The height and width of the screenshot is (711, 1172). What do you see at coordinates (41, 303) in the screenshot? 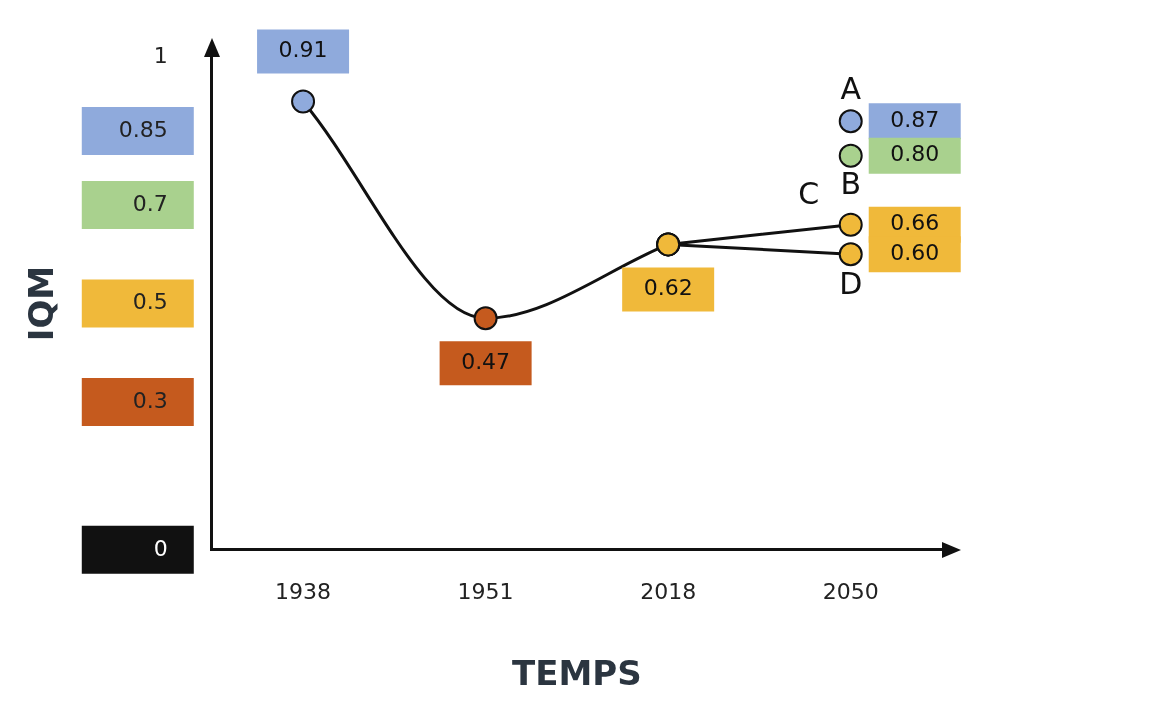
I see `y-axis-title: IQM` at bounding box center [41, 303].